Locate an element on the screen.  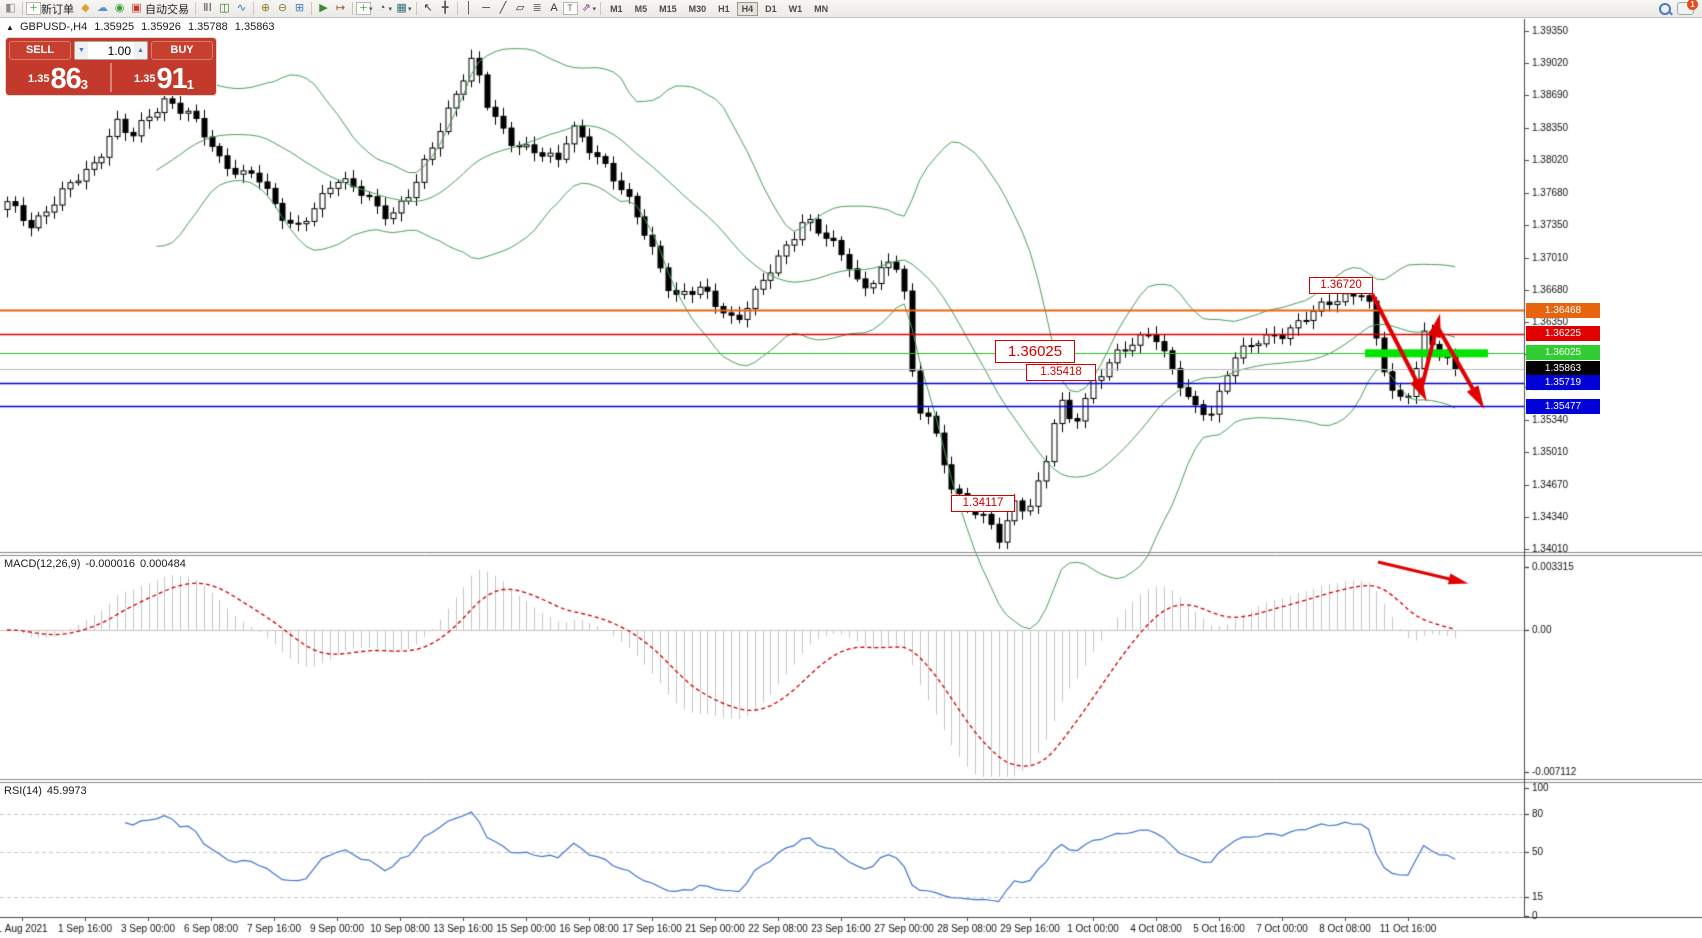
buy-price-big: 91 is located at coordinates (171, 79).